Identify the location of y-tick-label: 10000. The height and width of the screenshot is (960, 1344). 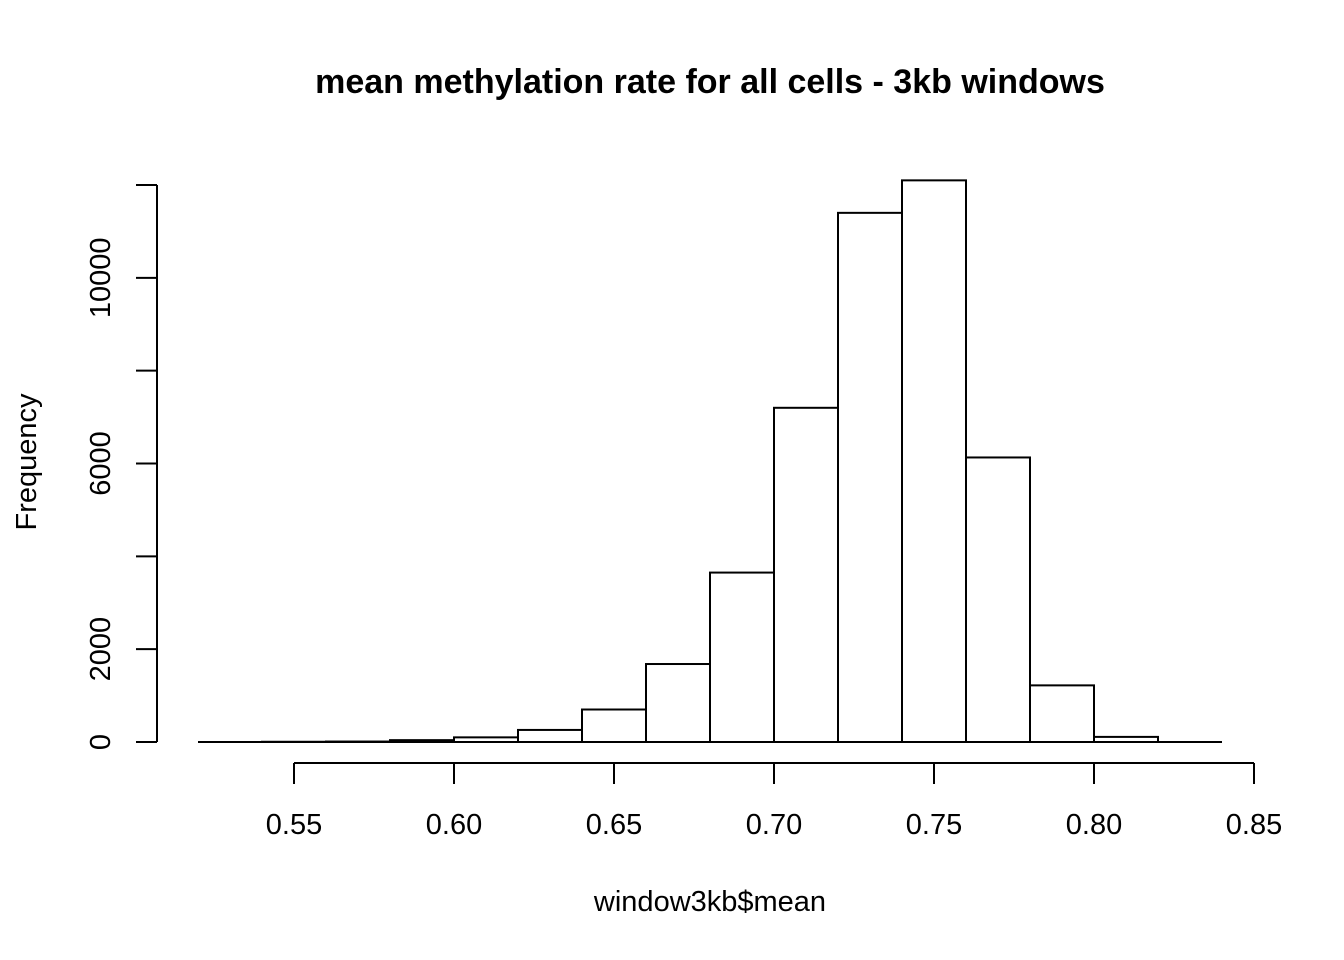
(101, 278).